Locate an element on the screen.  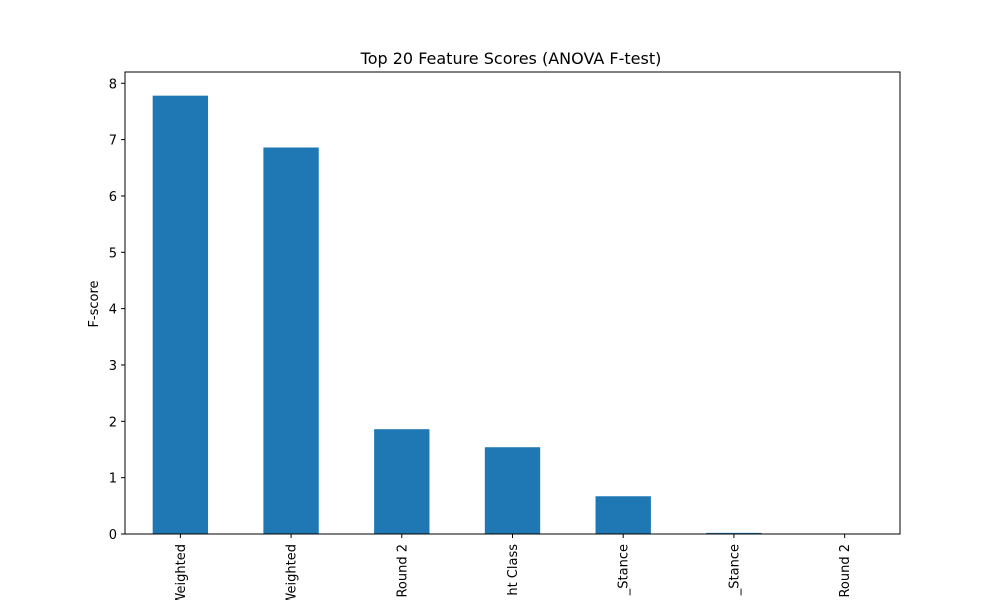
y-tick-label-3: 3 is located at coordinates (113, 366).